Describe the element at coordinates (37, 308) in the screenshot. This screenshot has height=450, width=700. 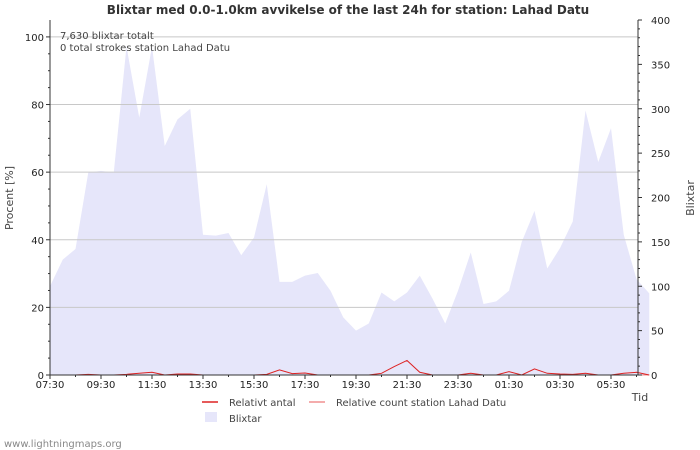
I see `y-tick-left-label: 20` at that location.